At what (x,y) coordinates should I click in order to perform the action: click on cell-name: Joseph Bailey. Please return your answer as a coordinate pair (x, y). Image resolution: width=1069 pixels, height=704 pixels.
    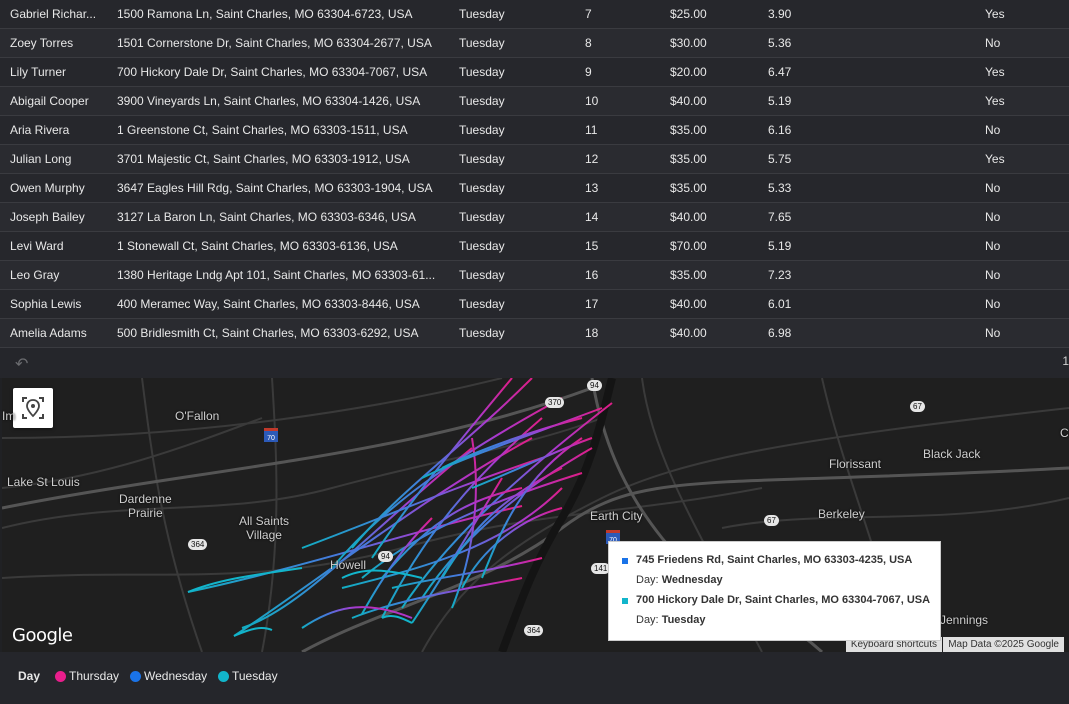
    Looking at the image, I should click on (47, 217).